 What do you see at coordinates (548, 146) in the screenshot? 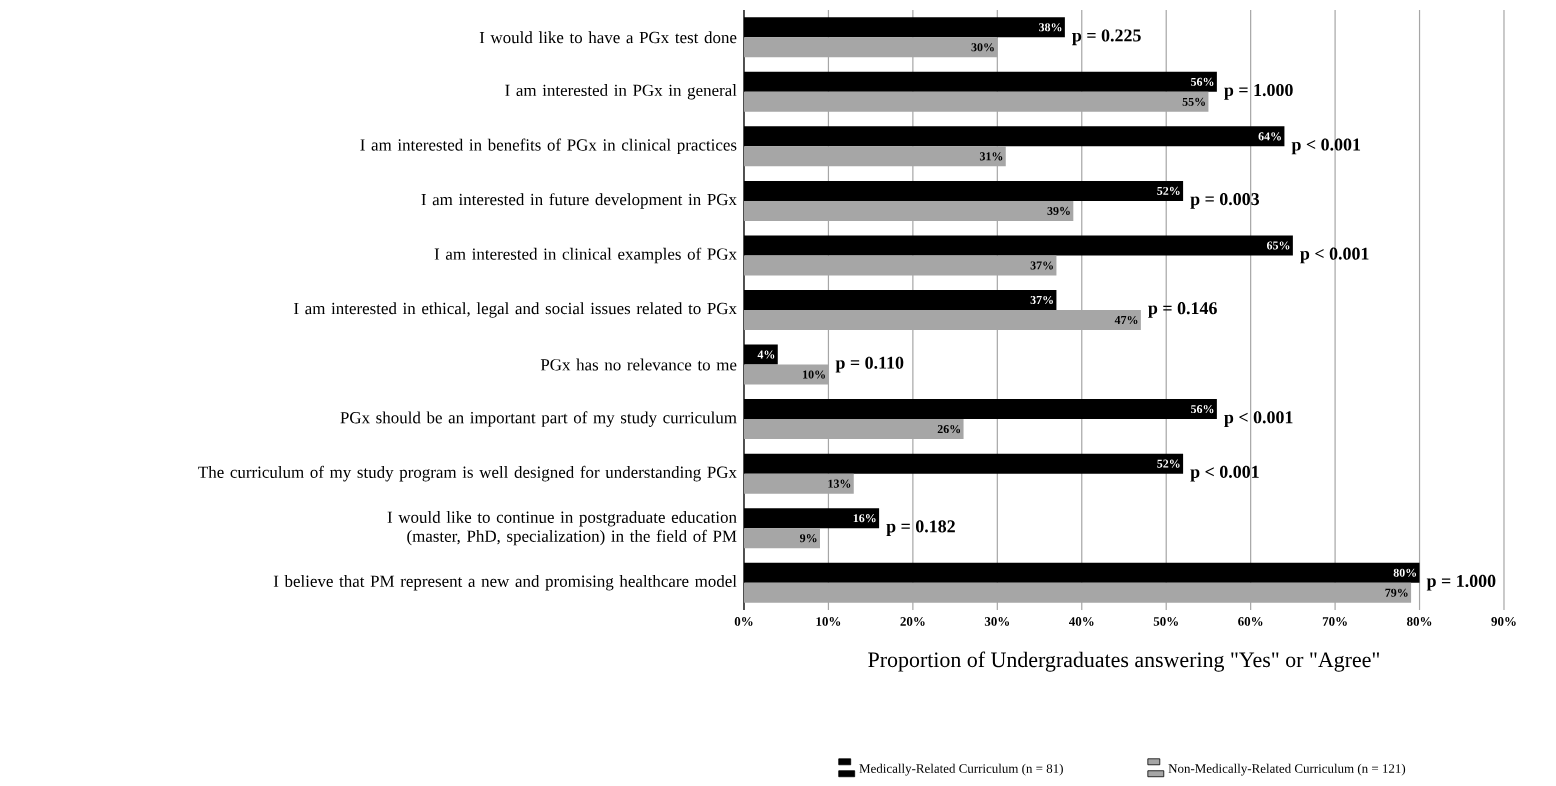
I see `y-tick-label: I am interested in benefits of PGx in clinical practices` at bounding box center [548, 146].